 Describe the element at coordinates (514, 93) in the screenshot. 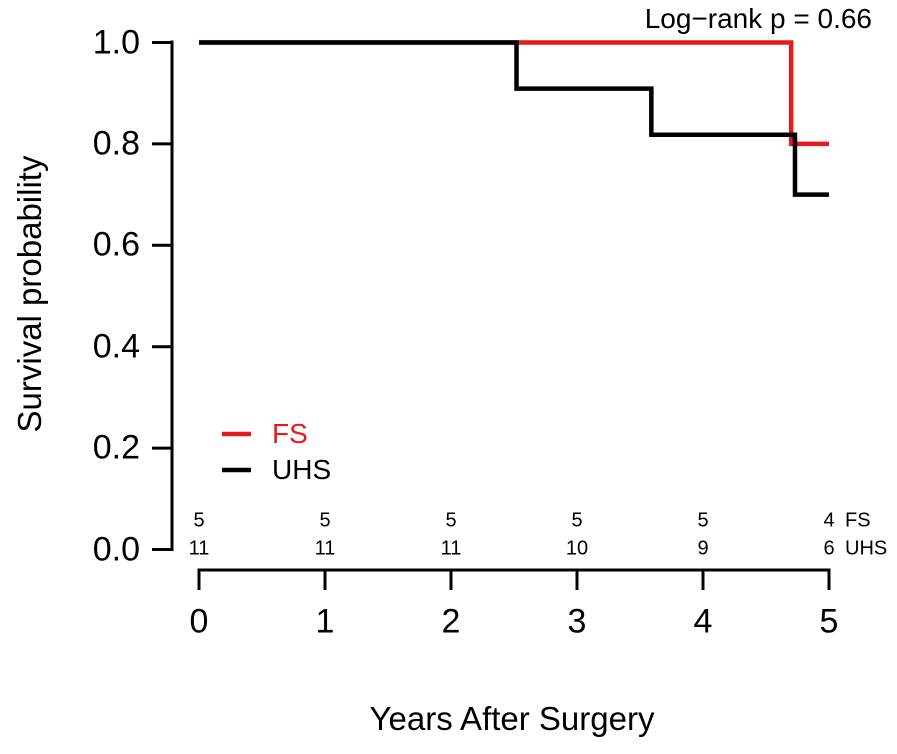

I see `survival-curve-fs` at that location.